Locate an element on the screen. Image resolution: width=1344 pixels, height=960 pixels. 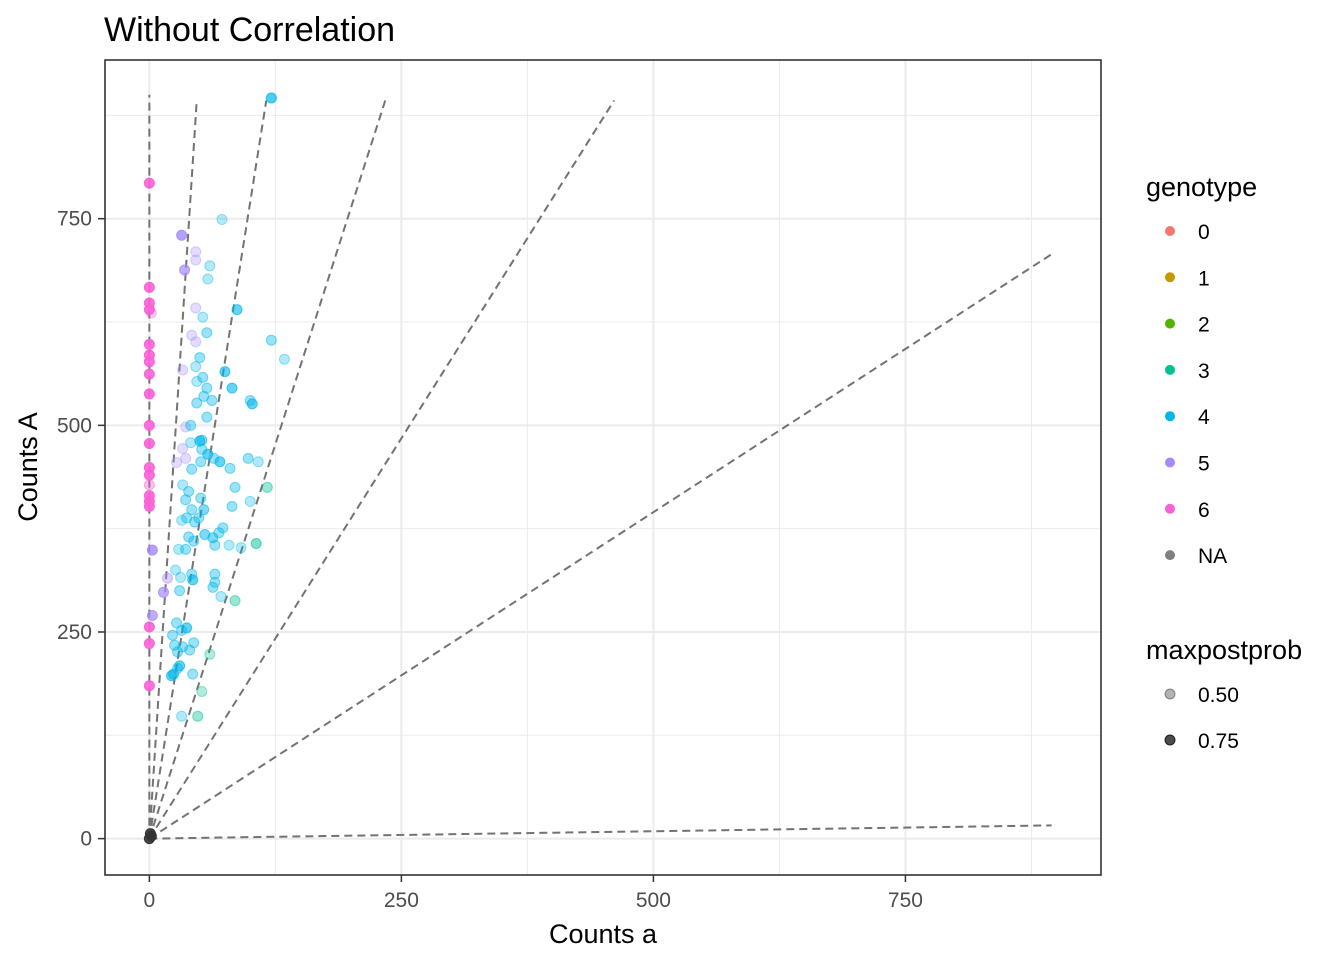
y-axis: 0 250 500 750 is located at coordinates (81, 529).